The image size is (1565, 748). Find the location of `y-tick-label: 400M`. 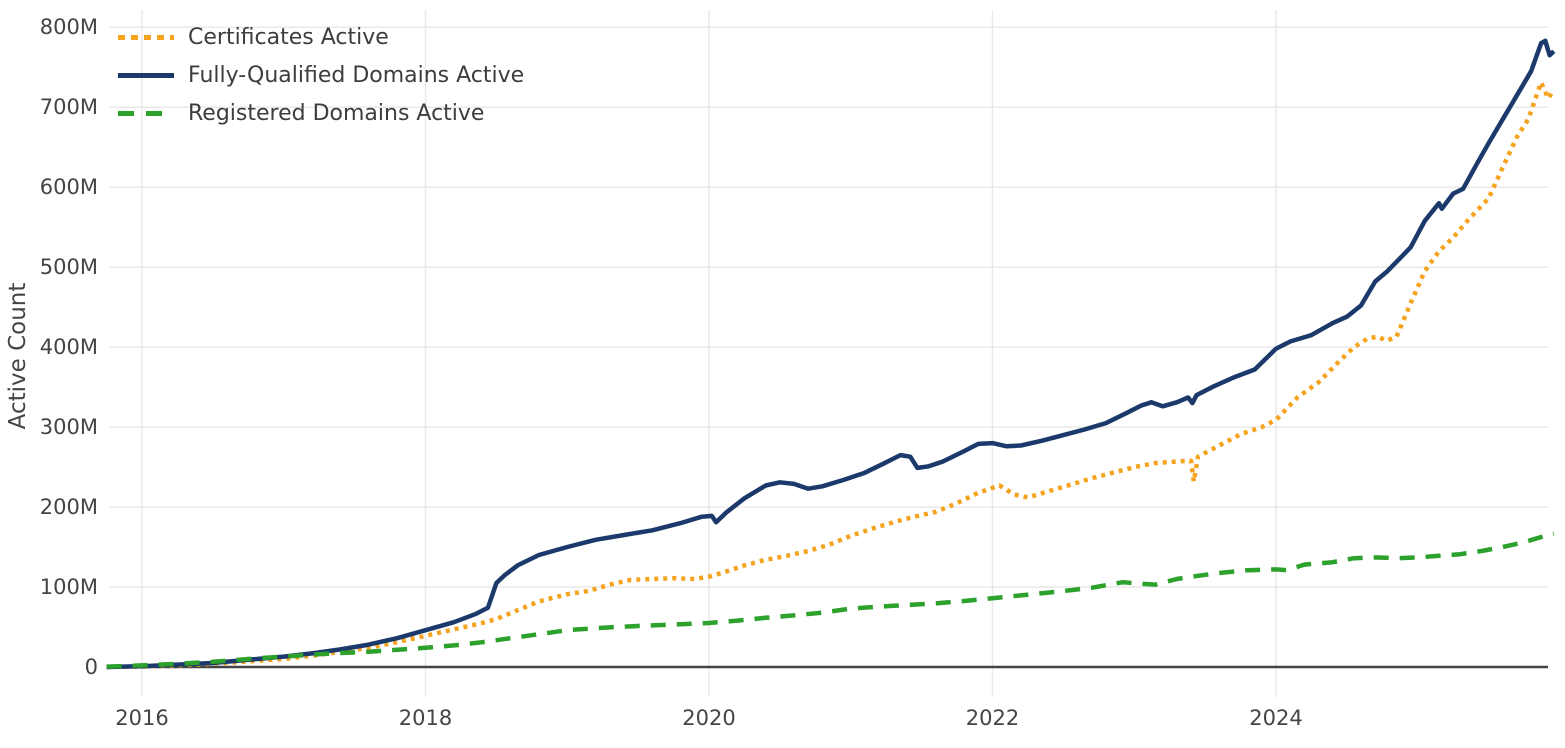

y-tick-label: 400M is located at coordinates (68, 347).